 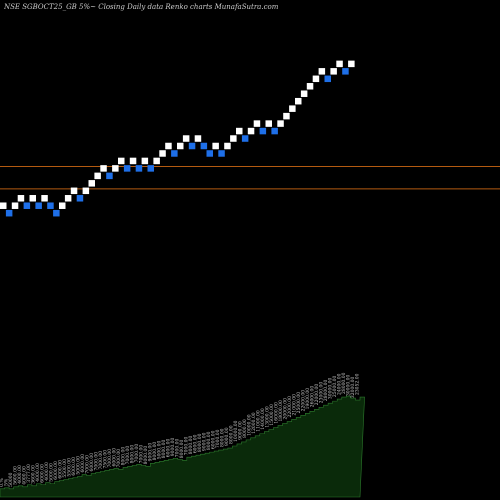 What do you see at coordinates (286, 409) in the screenshot?
I see `volume-label: 20000.00` at bounding box center [286, 409].